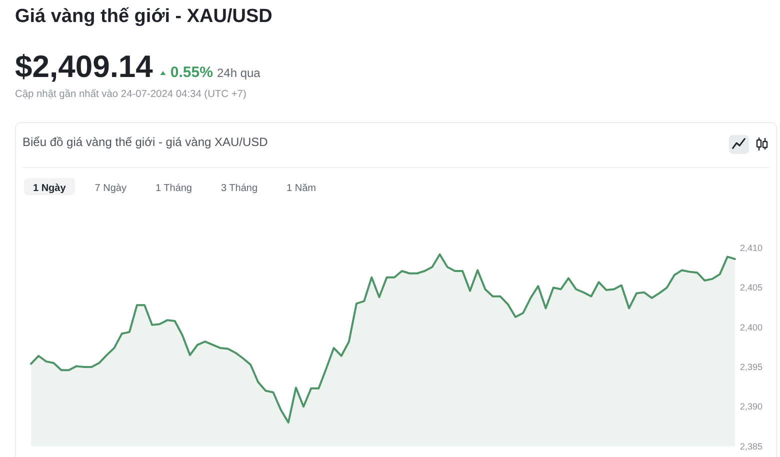 This screenshot has height=457, width=780. What do you see at coordinates (751, 287) in the screenshot?
I see `y-tick-label: 2,405` at bounding box center [751, 287].